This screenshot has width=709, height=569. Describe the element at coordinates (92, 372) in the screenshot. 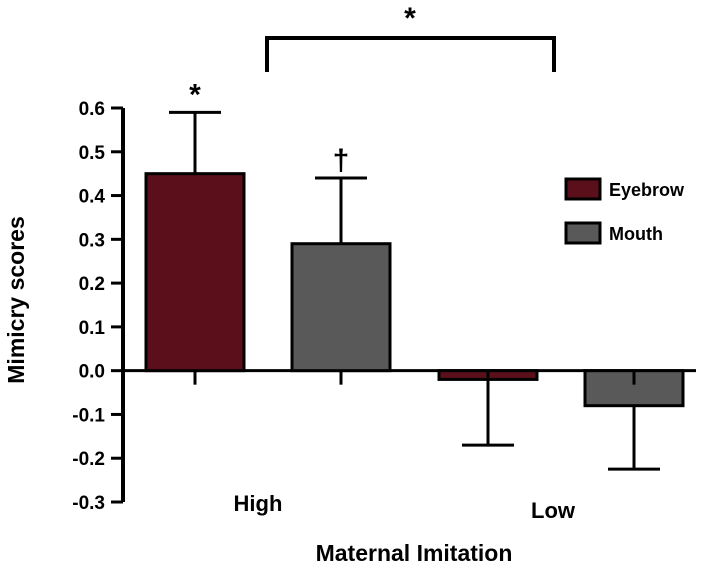

I see `y-tick-label: 0.0` at that location.